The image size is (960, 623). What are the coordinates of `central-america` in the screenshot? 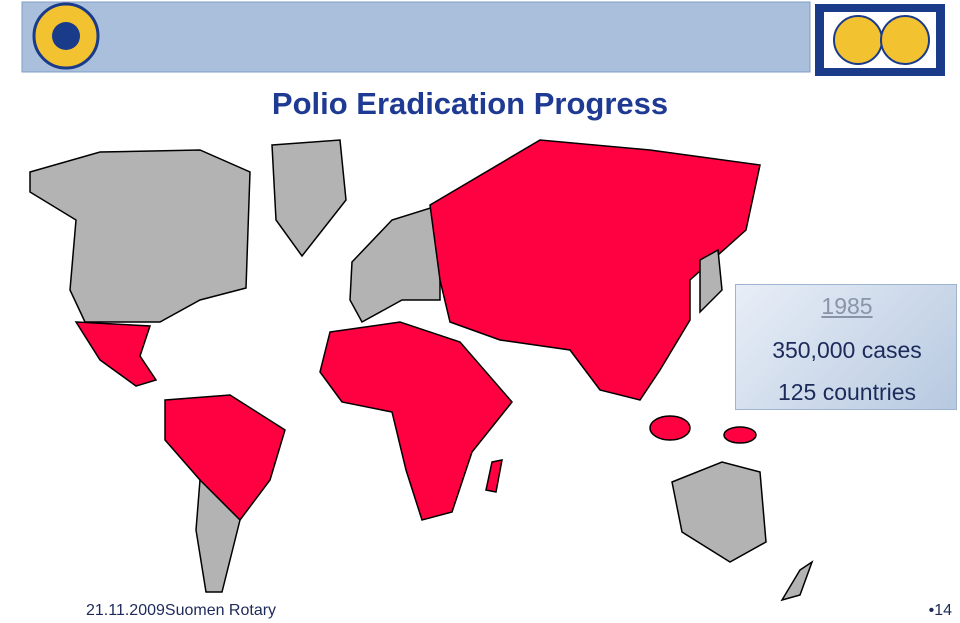 It's located at (116, 354).